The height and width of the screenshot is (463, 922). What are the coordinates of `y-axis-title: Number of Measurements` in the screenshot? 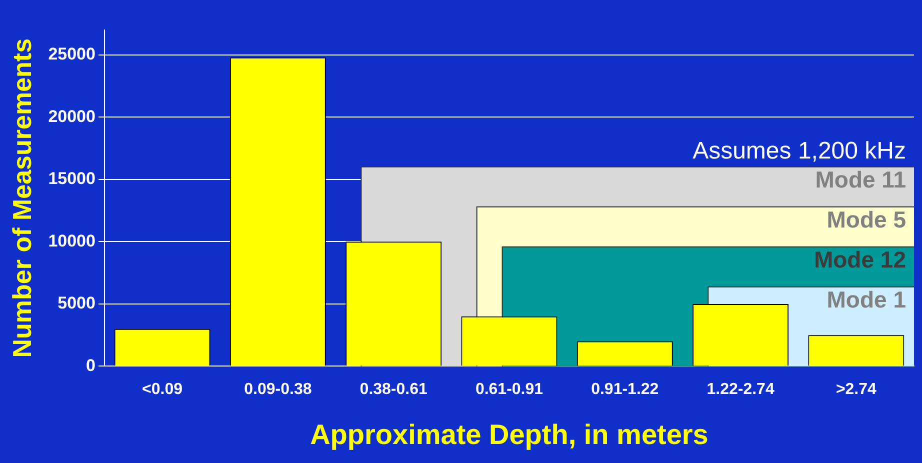 It's located at (21, 198).